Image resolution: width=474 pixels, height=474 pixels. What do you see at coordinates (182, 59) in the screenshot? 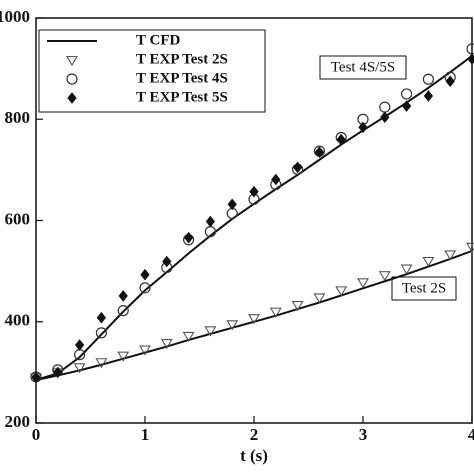
I see `legend-label: T EXP Test 2S` at bounding box center [182, 59].